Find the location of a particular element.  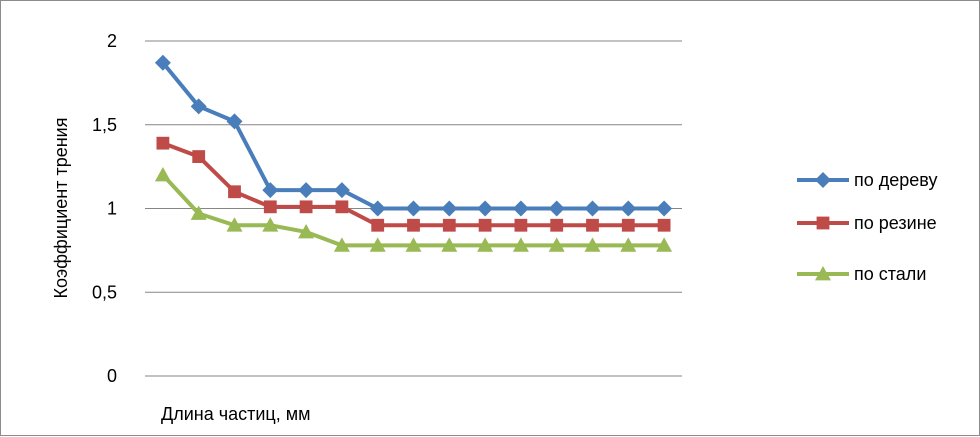

legend-label: по резине is located at coordinates (895, 223).